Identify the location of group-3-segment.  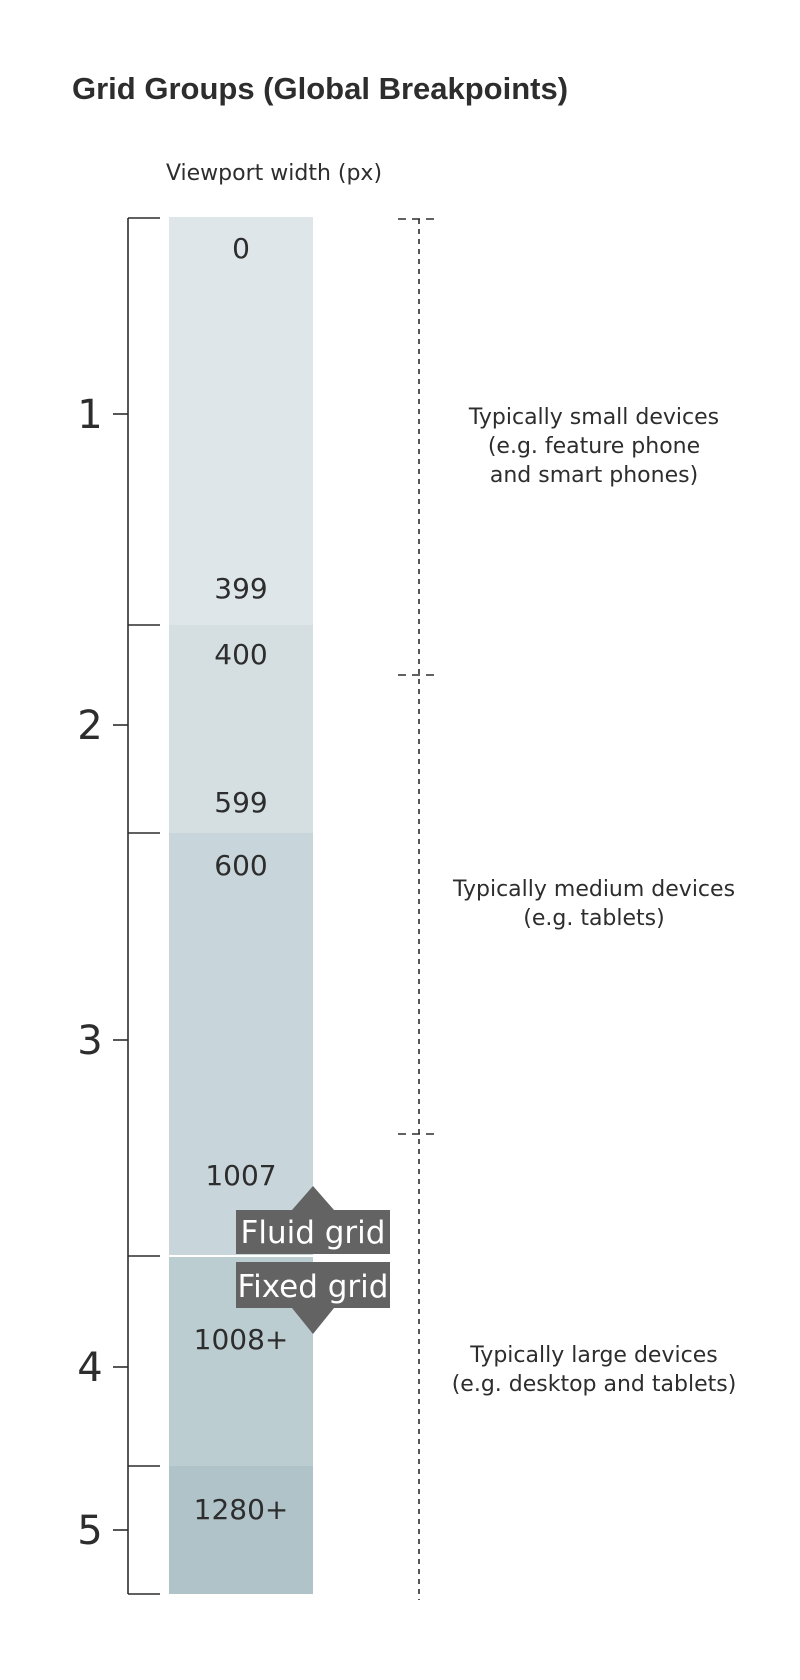
(241, 1044).